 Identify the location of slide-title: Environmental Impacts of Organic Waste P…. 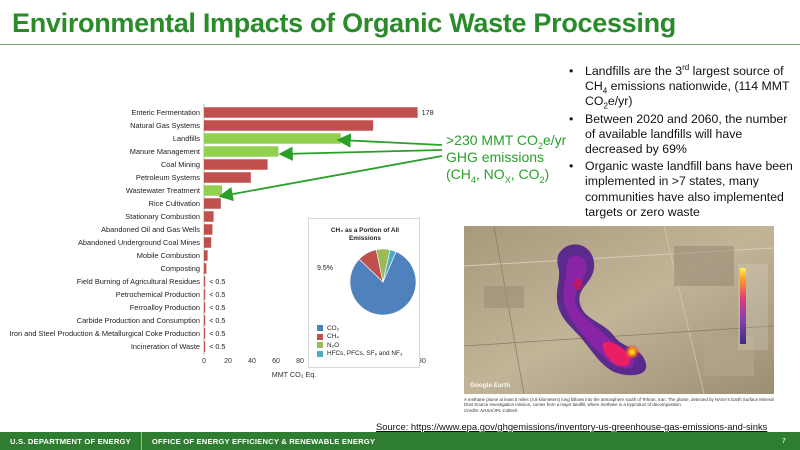
(344, 23).